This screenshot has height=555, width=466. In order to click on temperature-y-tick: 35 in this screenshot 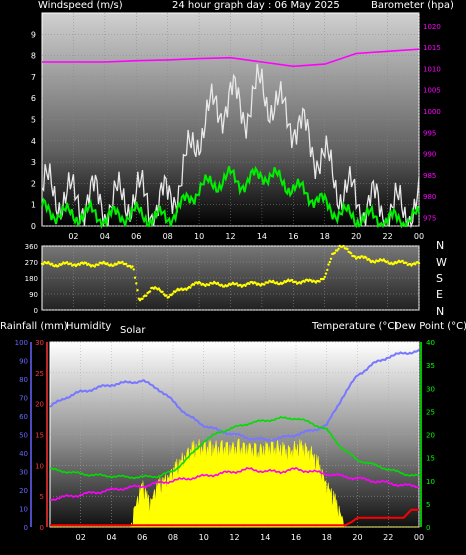, I will do `click(430, 366)`.